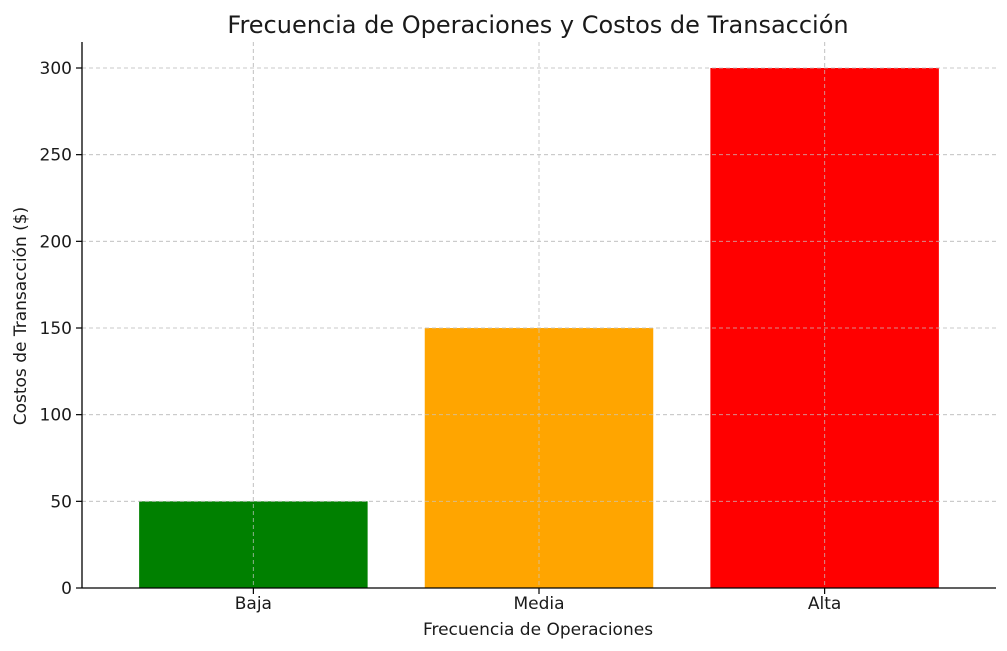 The image size is (1007, 651). I want to click on y-axis-ticks: 0 50 100 150 200 250 300, so click(61, 329).